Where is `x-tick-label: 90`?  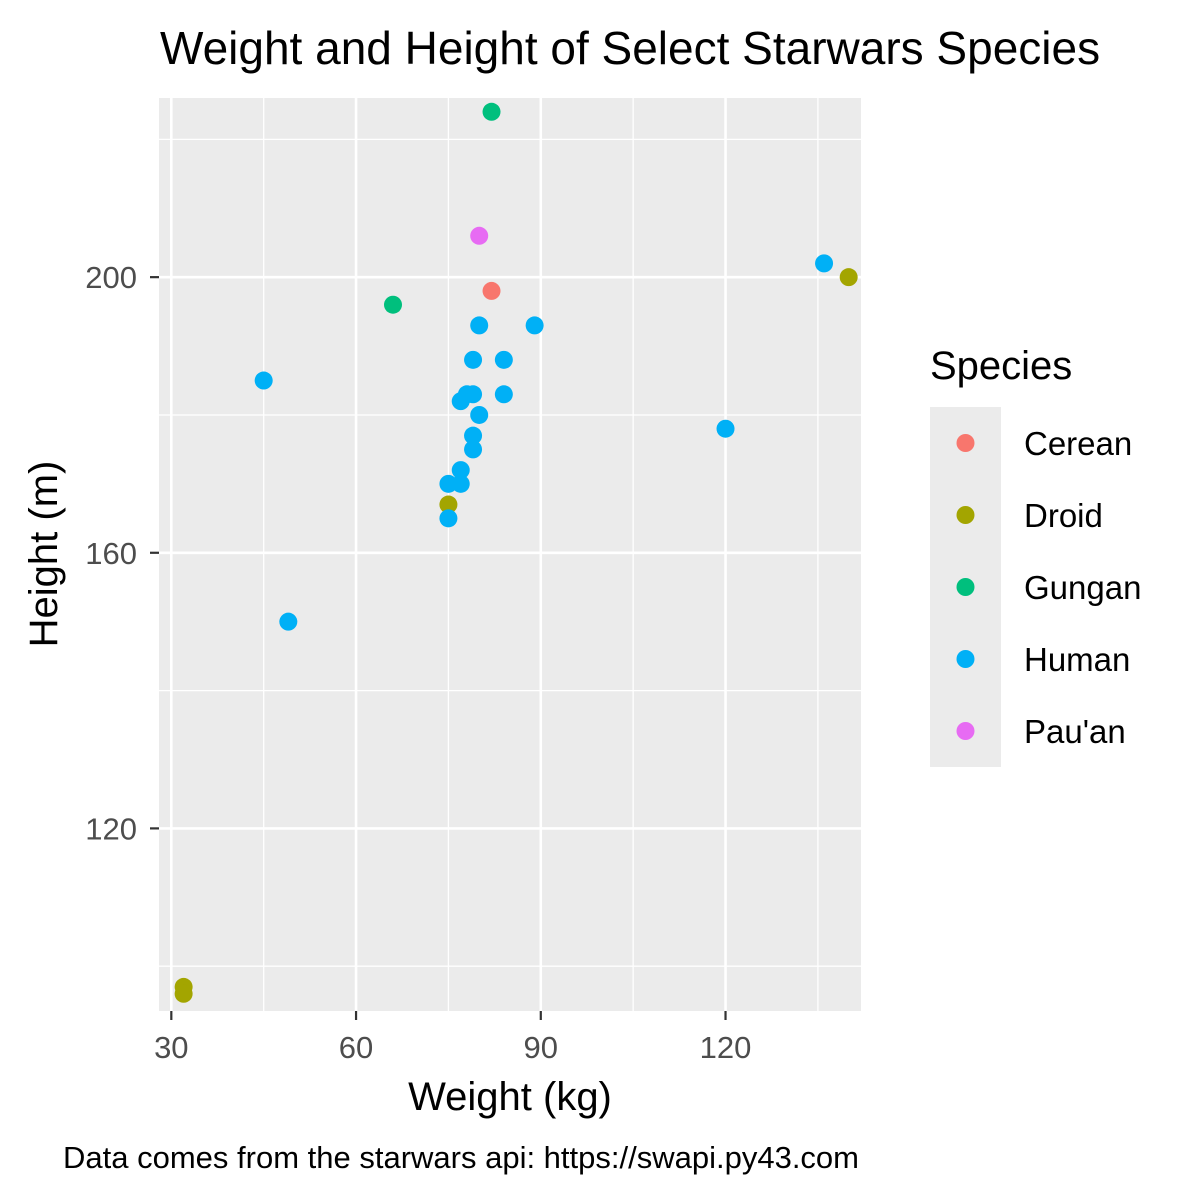 x-tick-label: 90 is located at coordinates (541, 1047).